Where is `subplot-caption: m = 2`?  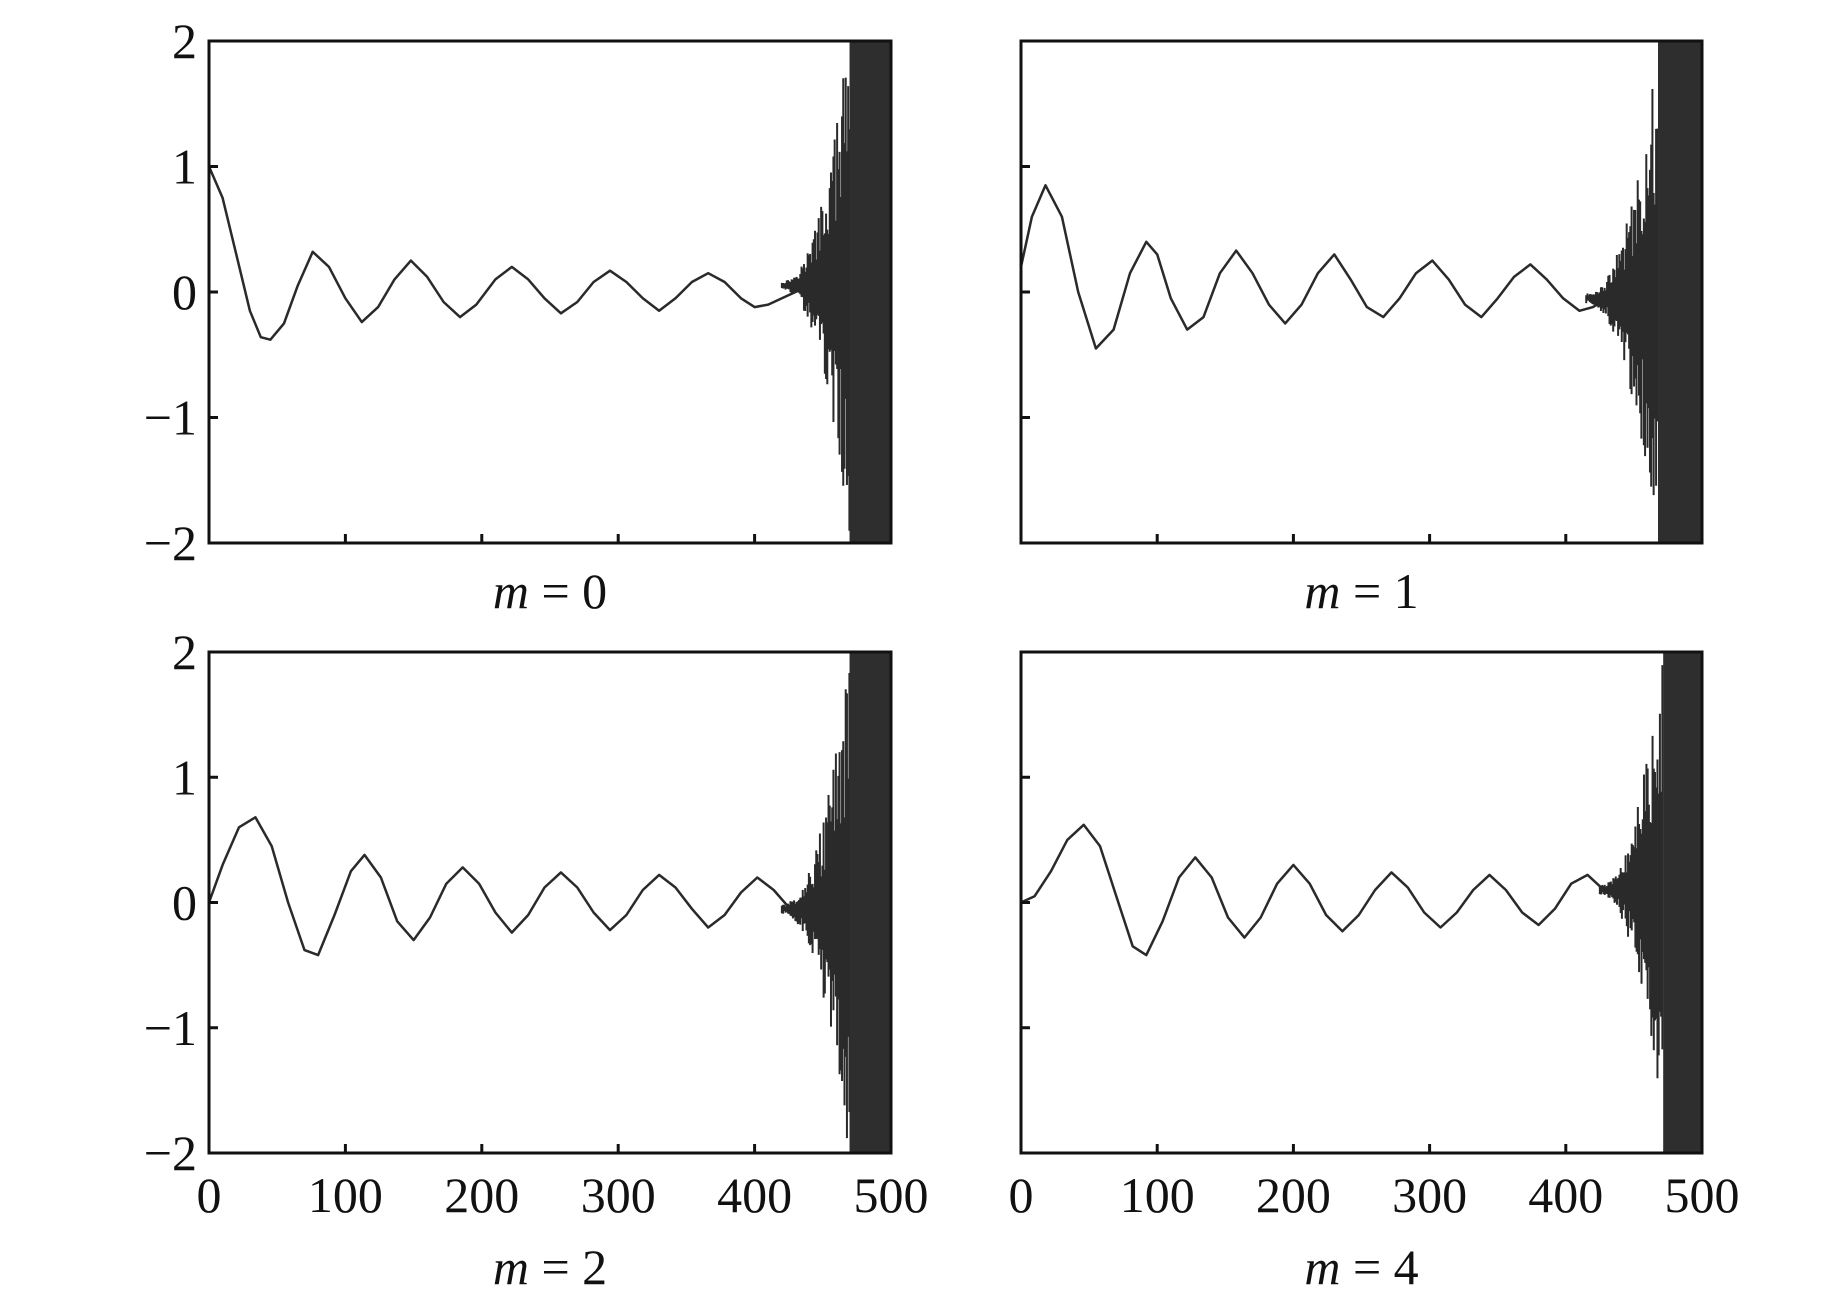 subplot-caption: m = 2 is located at coordinates (550, 1267).